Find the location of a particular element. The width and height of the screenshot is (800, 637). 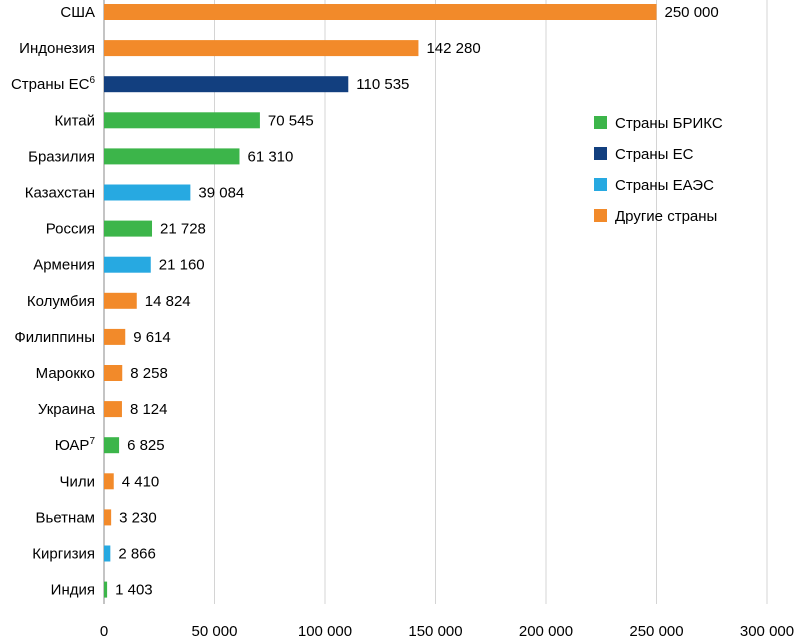

category-label: Колумбия is located at coordinates (61, 301).